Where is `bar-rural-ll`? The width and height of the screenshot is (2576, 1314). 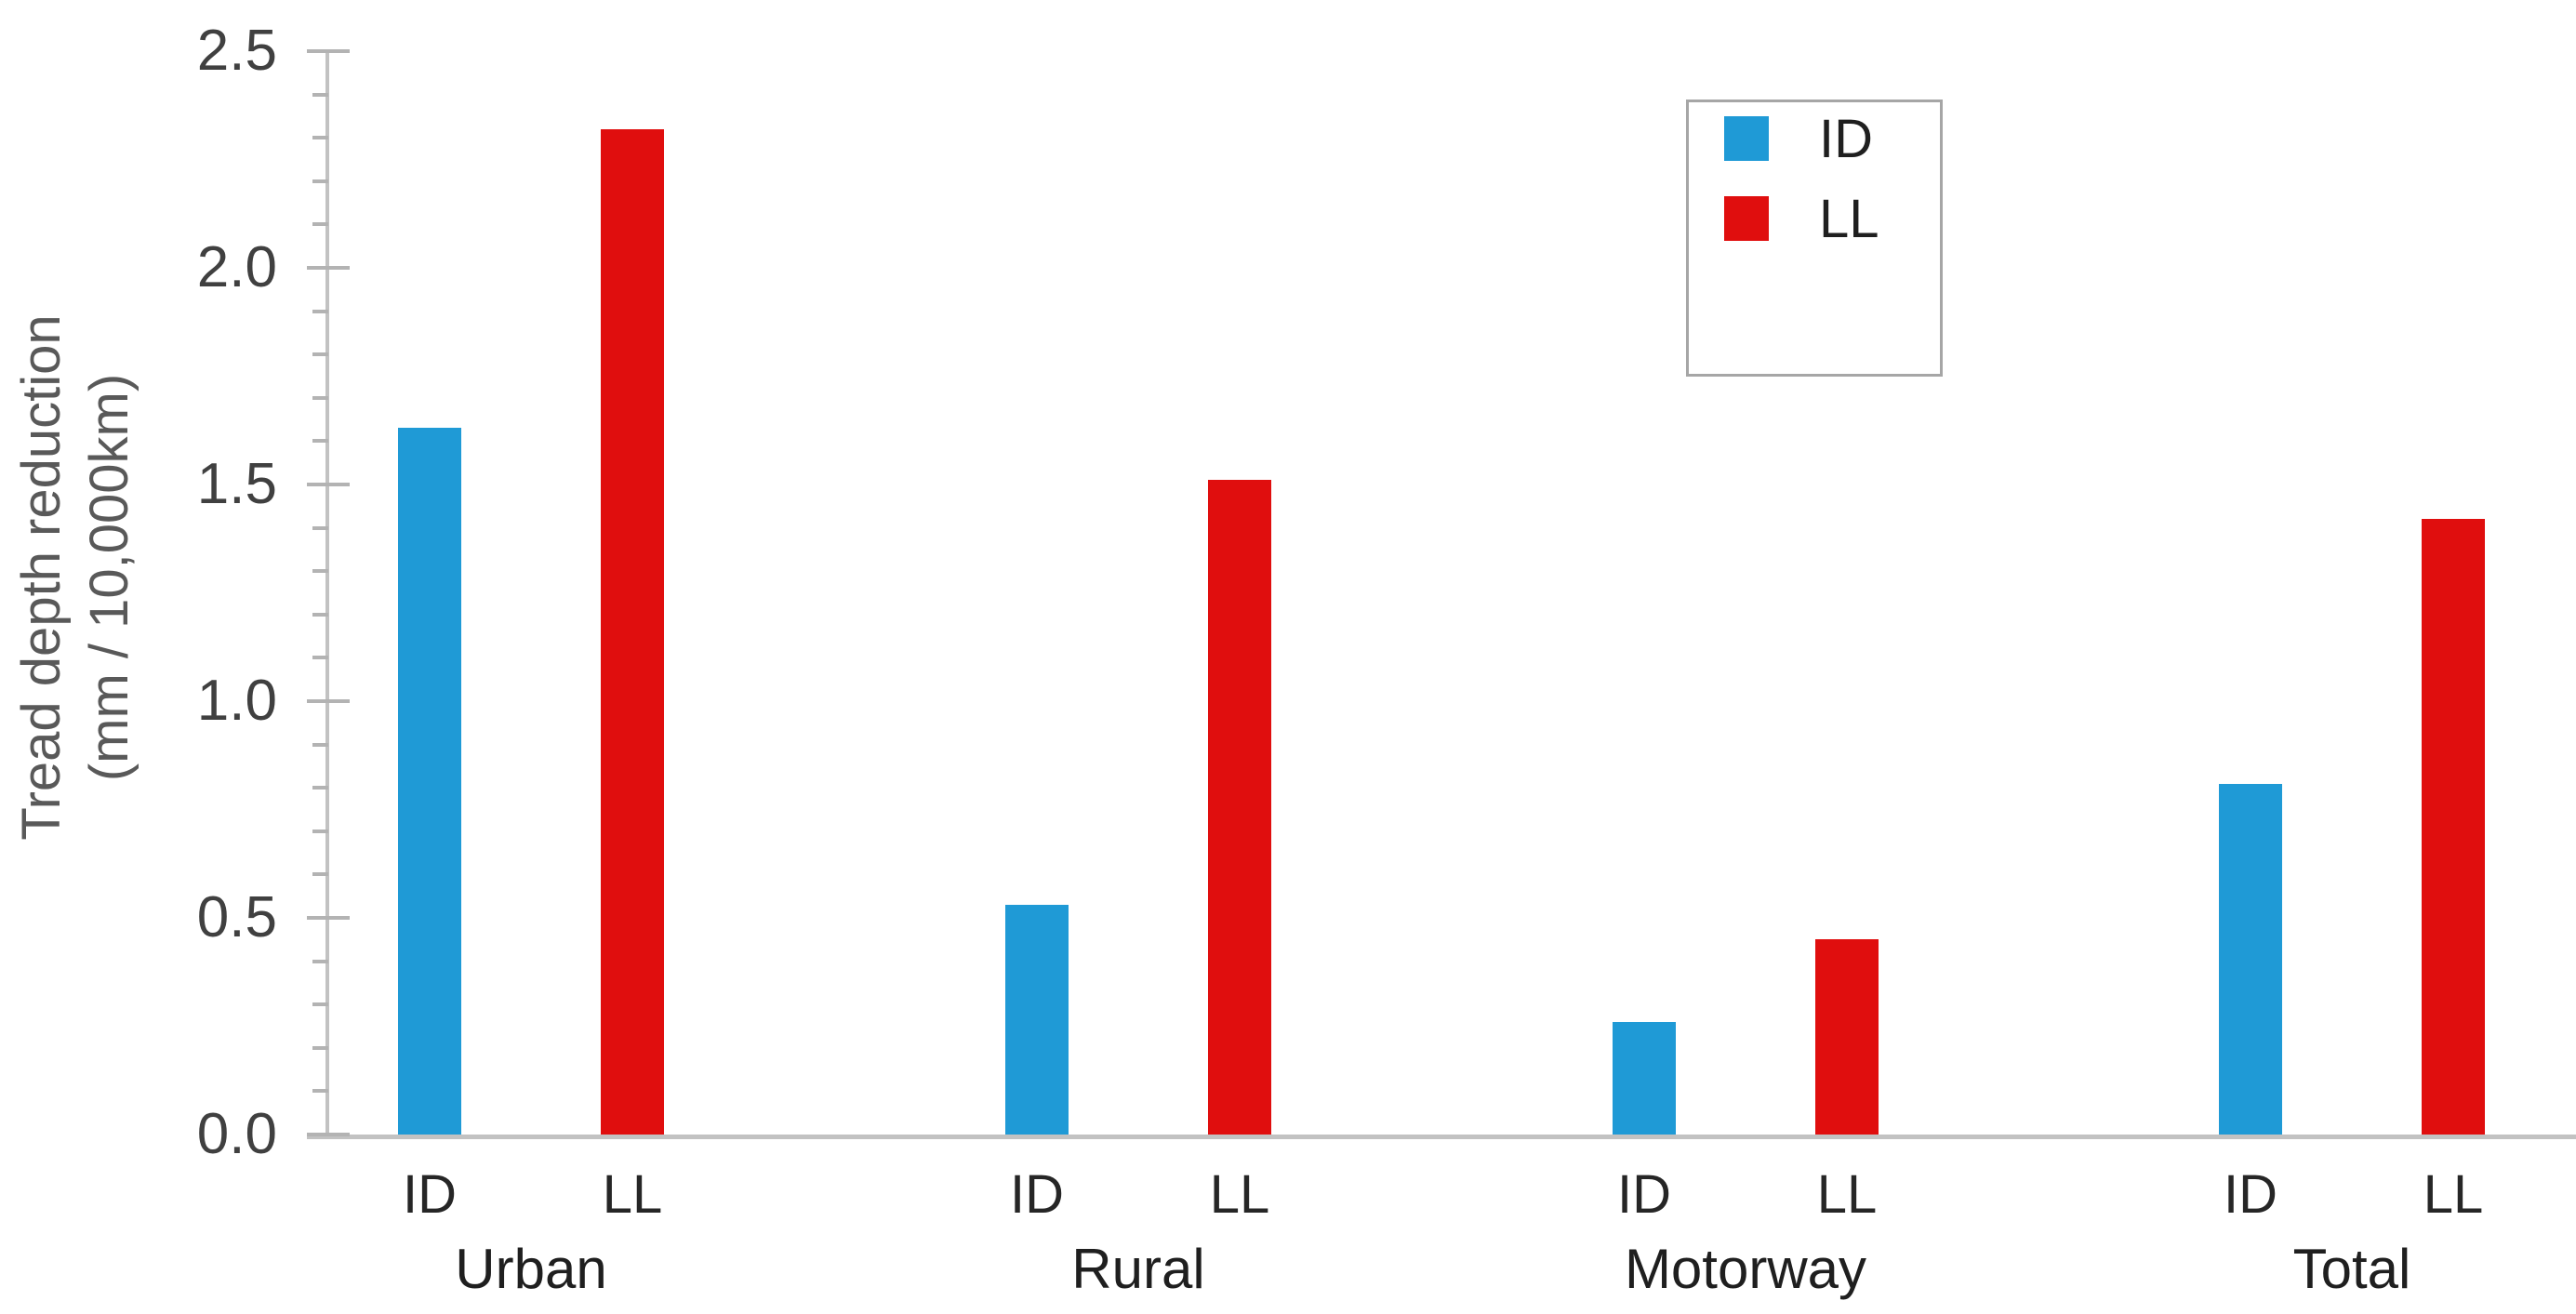
bar-rural-ll is located at coordinates (1239, 808).